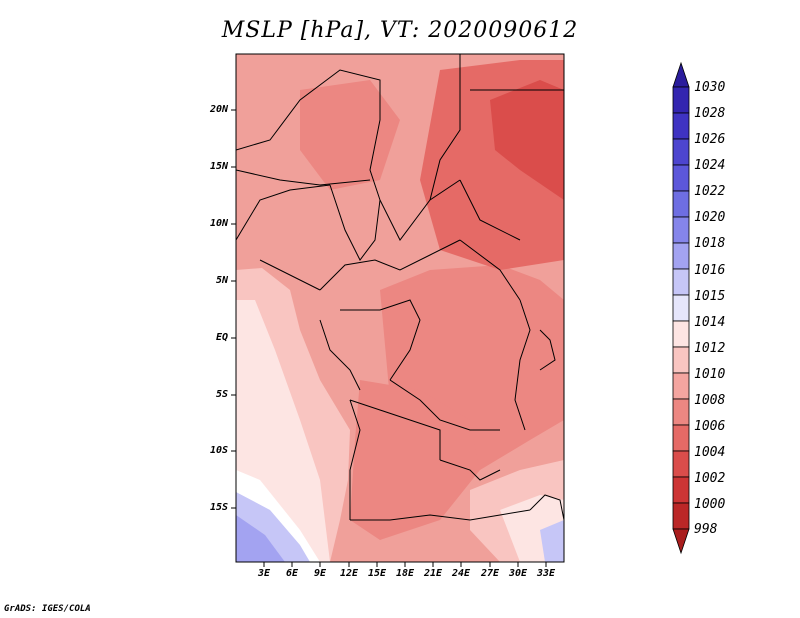 The image size is (800, 618). What do you see at coordinates (218, 166) in the screenshot?
I see `lat-label-15n: 15N` at bounding box center [218, 166].